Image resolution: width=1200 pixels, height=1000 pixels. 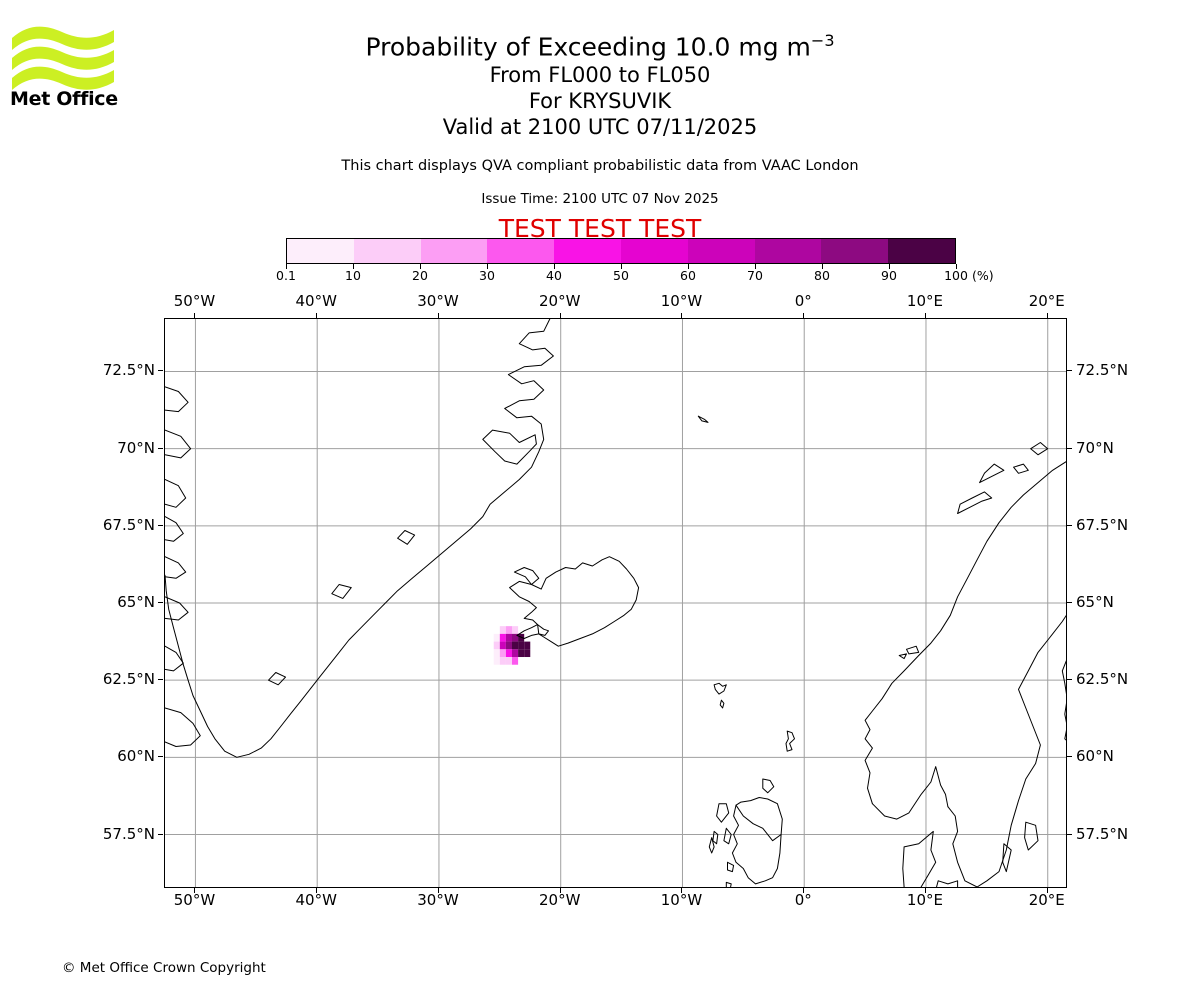 I want to click on met-office-logo-text: Met Office, so click(x=64, y=99).